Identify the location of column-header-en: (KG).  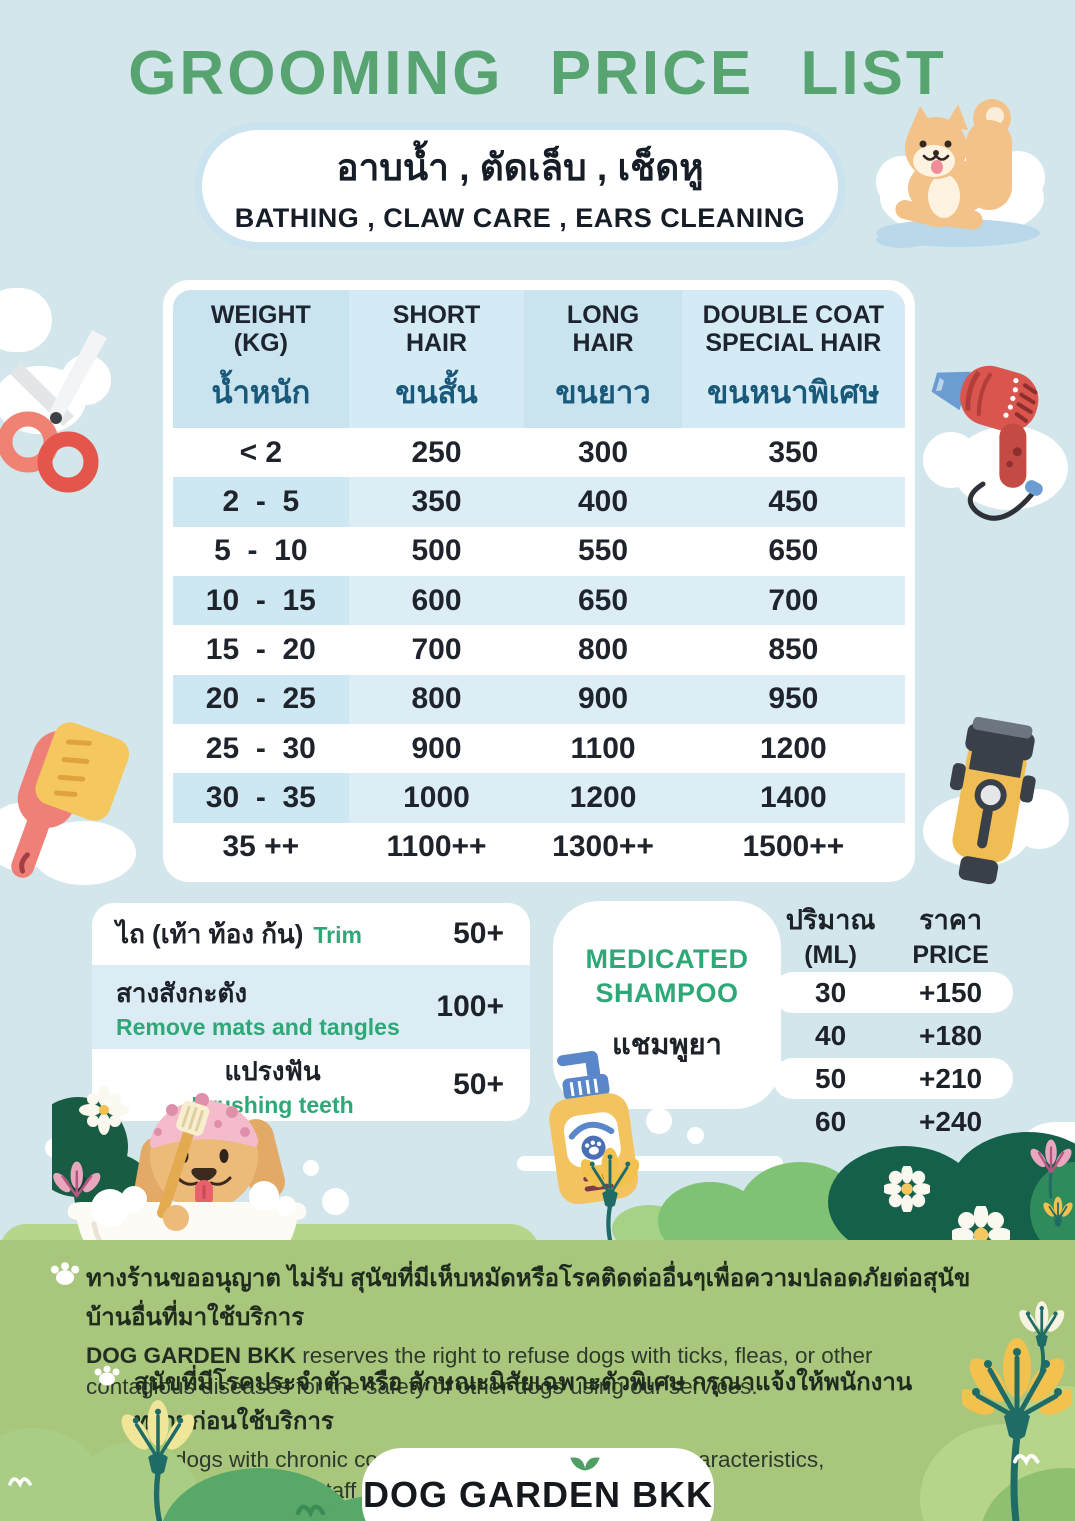
(260, 343).